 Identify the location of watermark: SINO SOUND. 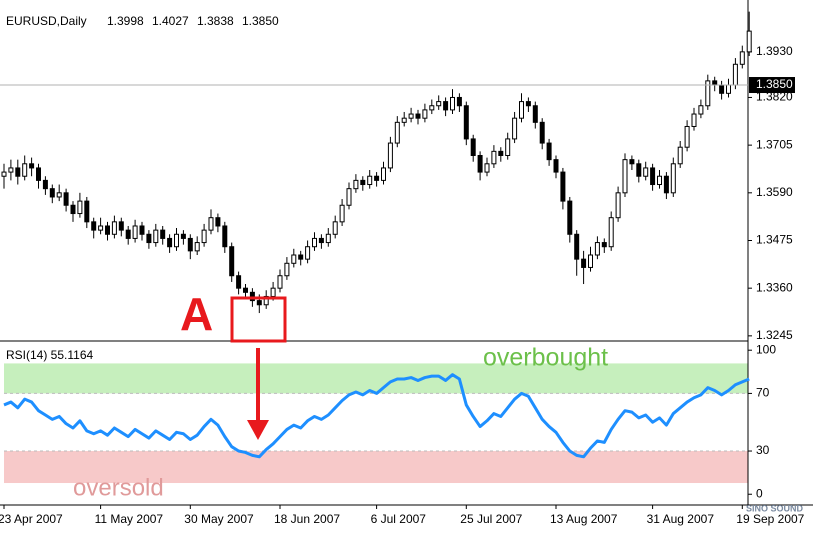
(775, 508).